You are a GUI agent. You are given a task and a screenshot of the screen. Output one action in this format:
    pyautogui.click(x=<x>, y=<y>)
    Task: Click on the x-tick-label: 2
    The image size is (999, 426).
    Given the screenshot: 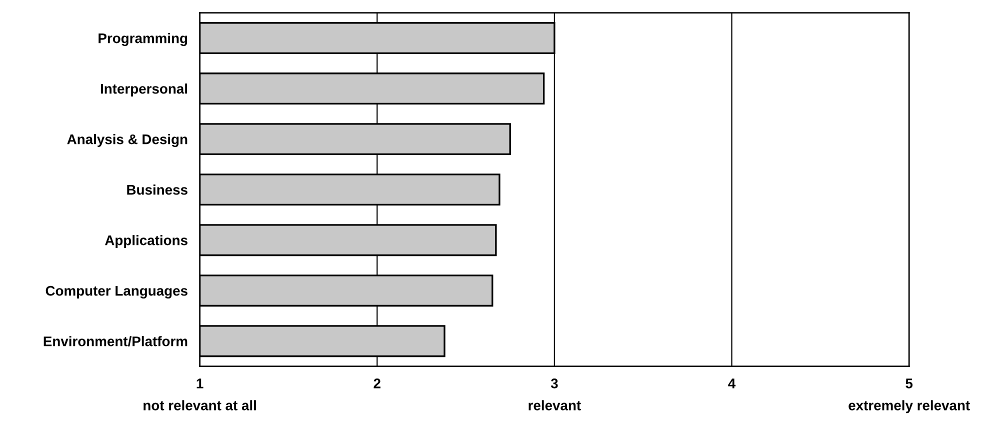 What is the action you would take?
    pyautogui.click(x=377, y=383)
    